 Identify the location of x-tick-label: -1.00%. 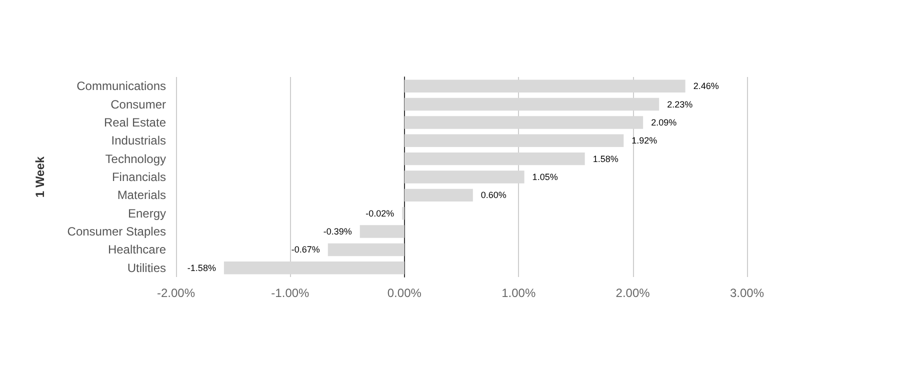
(290, 293).